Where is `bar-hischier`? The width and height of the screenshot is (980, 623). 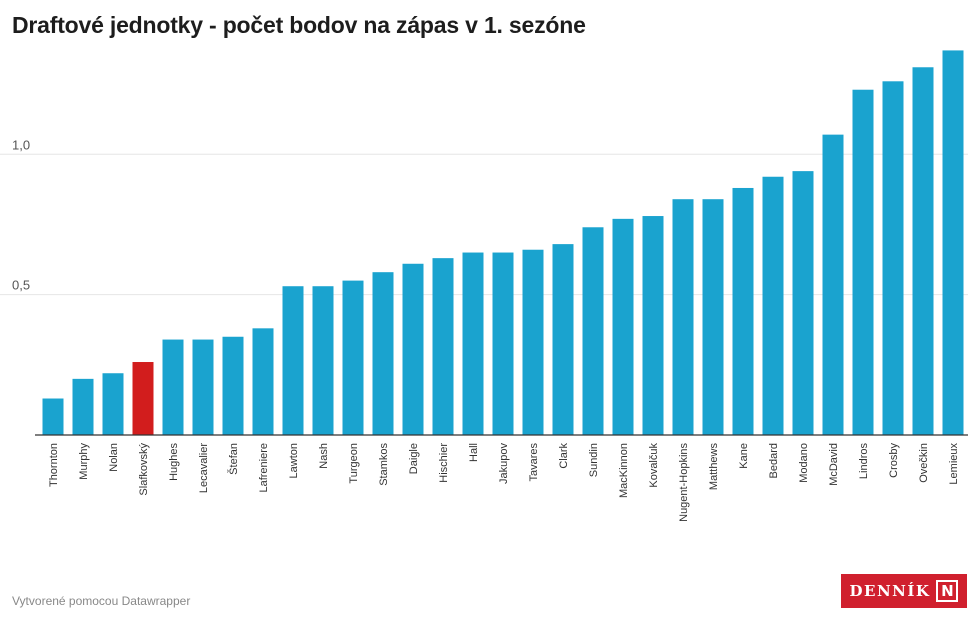 bar-hischier is located at coordinates (443, 346).